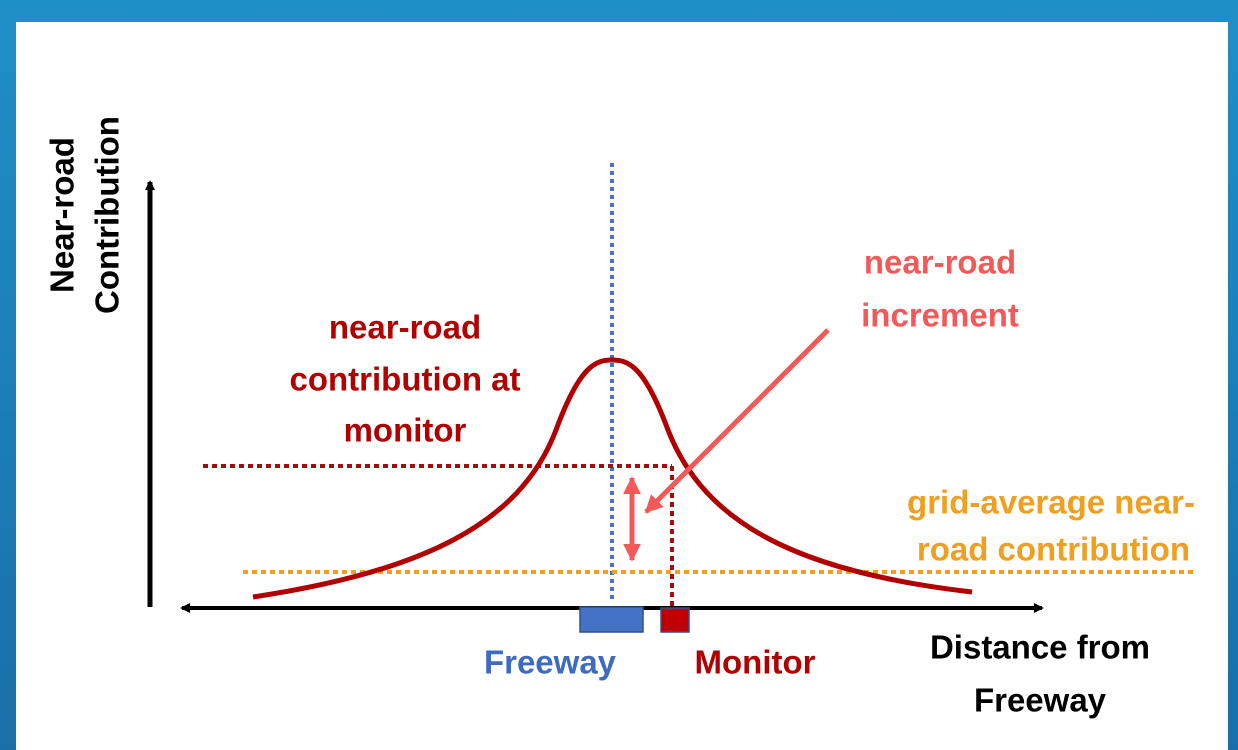 The width and height of the screenshot is (1238, 750). I want to click on monitor-box, so click(675, 620).